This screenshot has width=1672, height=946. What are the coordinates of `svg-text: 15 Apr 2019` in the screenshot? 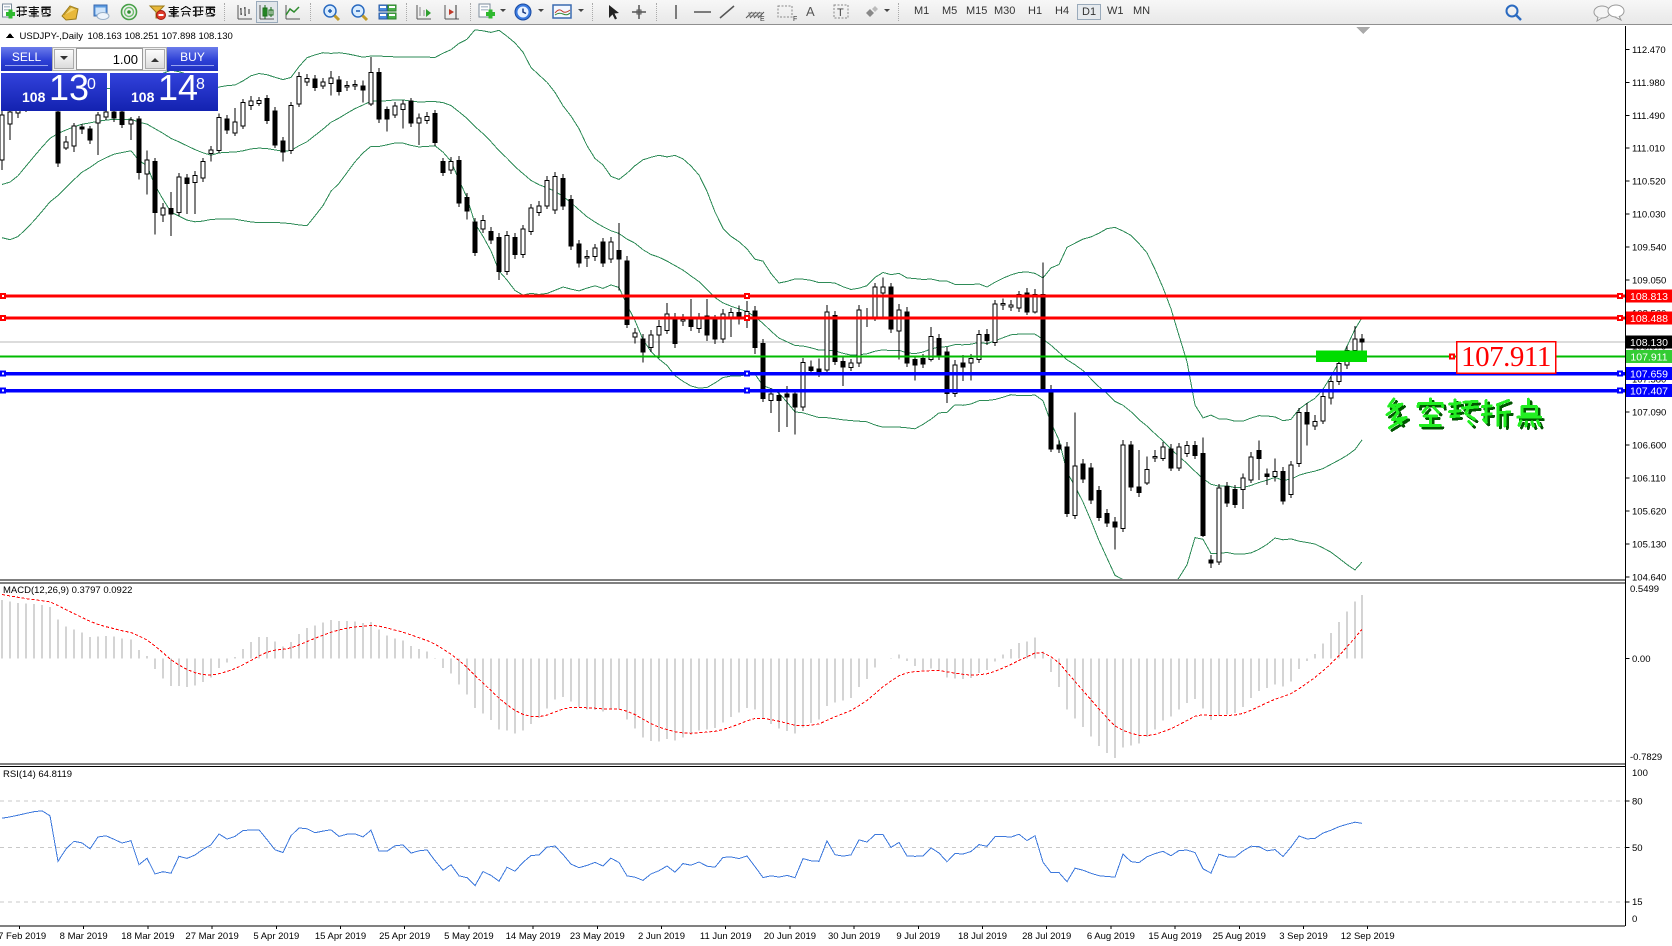 It's located at (340, 936).